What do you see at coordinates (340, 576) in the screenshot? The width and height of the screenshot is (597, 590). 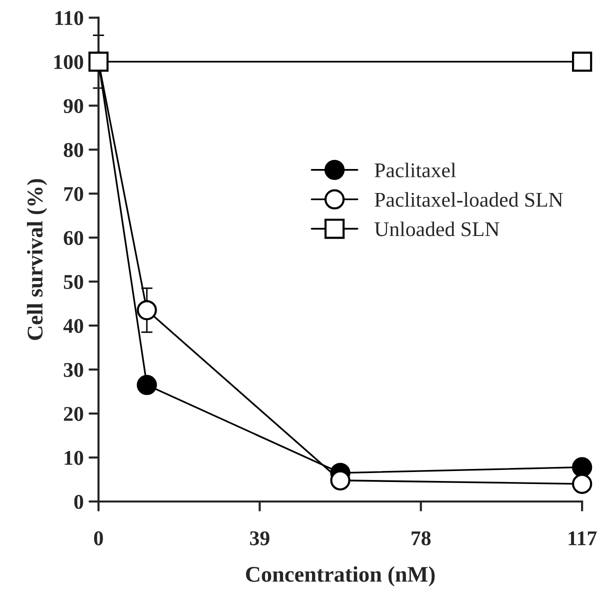 I see `x-axis-title: Concentration (nM)` at bounding box center [340, 576].